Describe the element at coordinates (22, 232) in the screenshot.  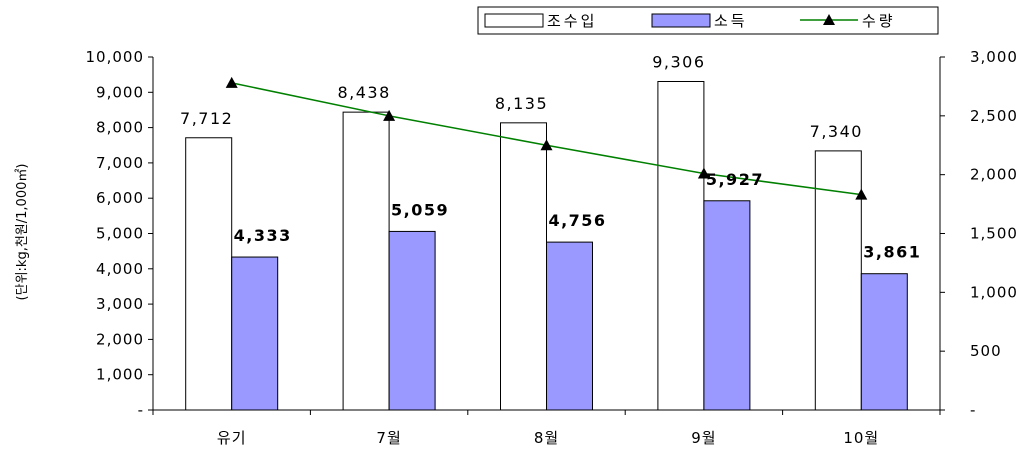
I see `y-axis-label: (단위:kg,천원/1,000㎡)` at that location.